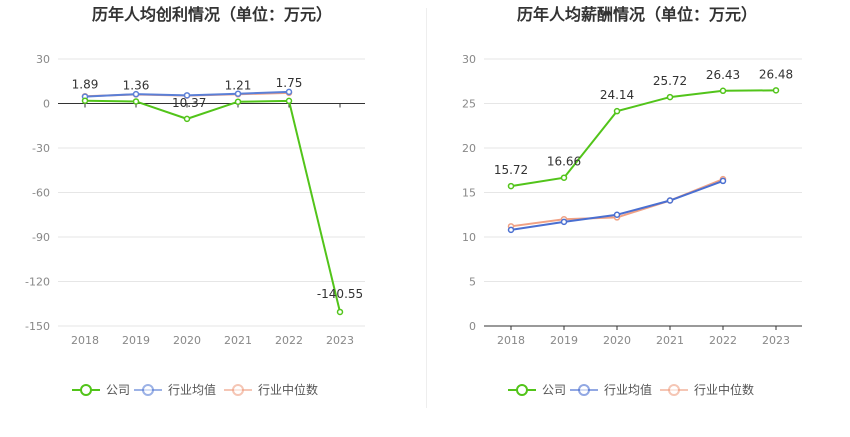 The width and height of the screenshot is (850, 437). What do you see at coordinates (469, 237) in the screenshot?
I see `y-tick-label: 10` at bounding box center [469, 237].